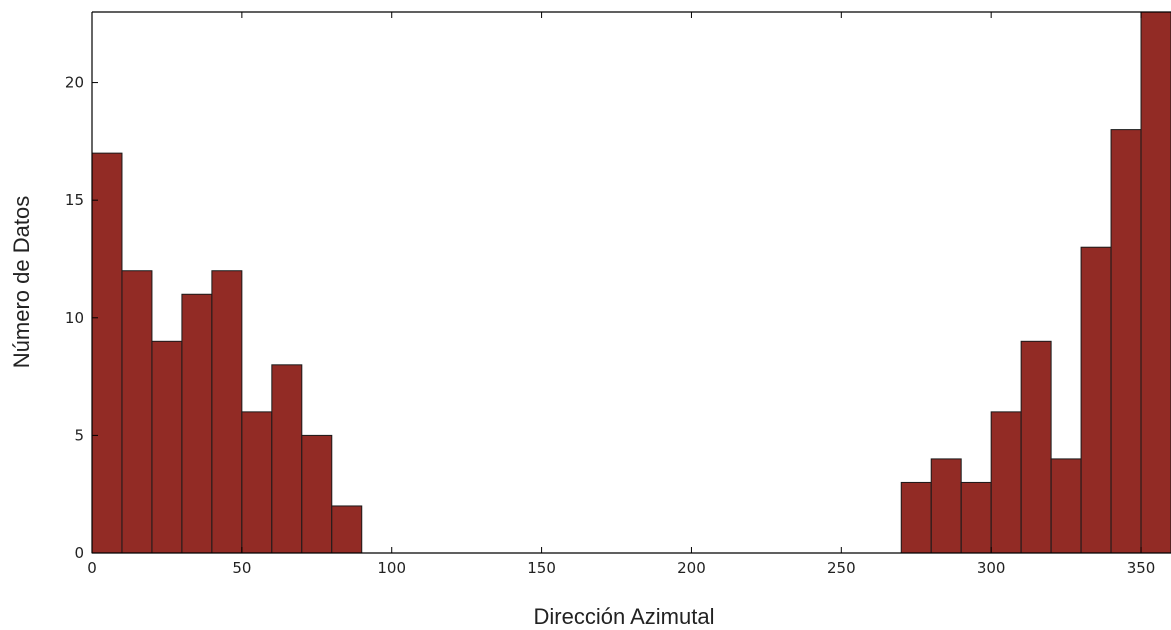 Image resolution: width=1171 pixels, height=630 pixels. Describe the element at coordinates (541, 568) in the screenshot. I see `x-tick-label: 150` at that location.